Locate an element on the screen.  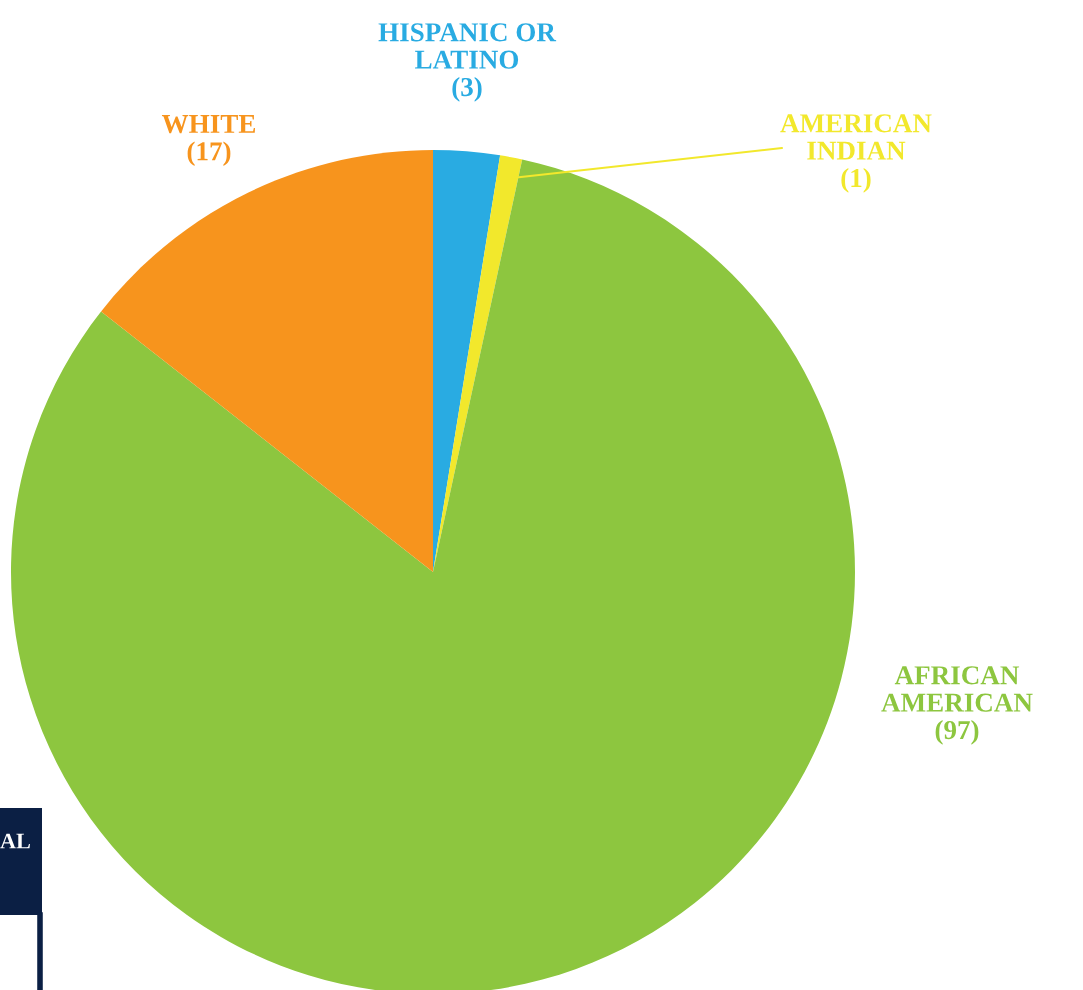
data-label: (1) is located at coordinates (856, 180).